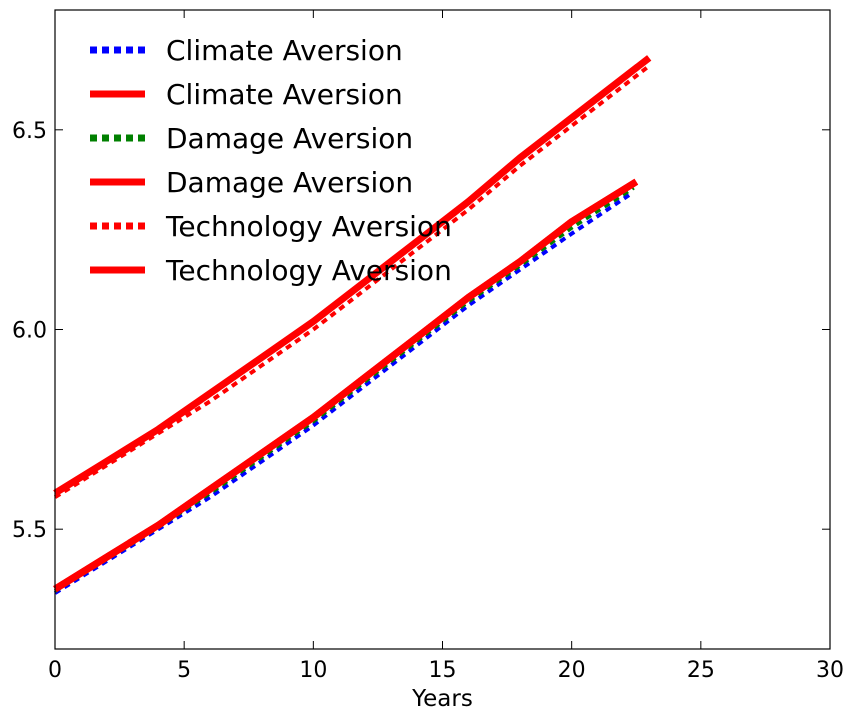  What do you see at coordinates (830, 670) in the screenshot?
I see `x-tick-label: 30` at bounding box center [830, 670].